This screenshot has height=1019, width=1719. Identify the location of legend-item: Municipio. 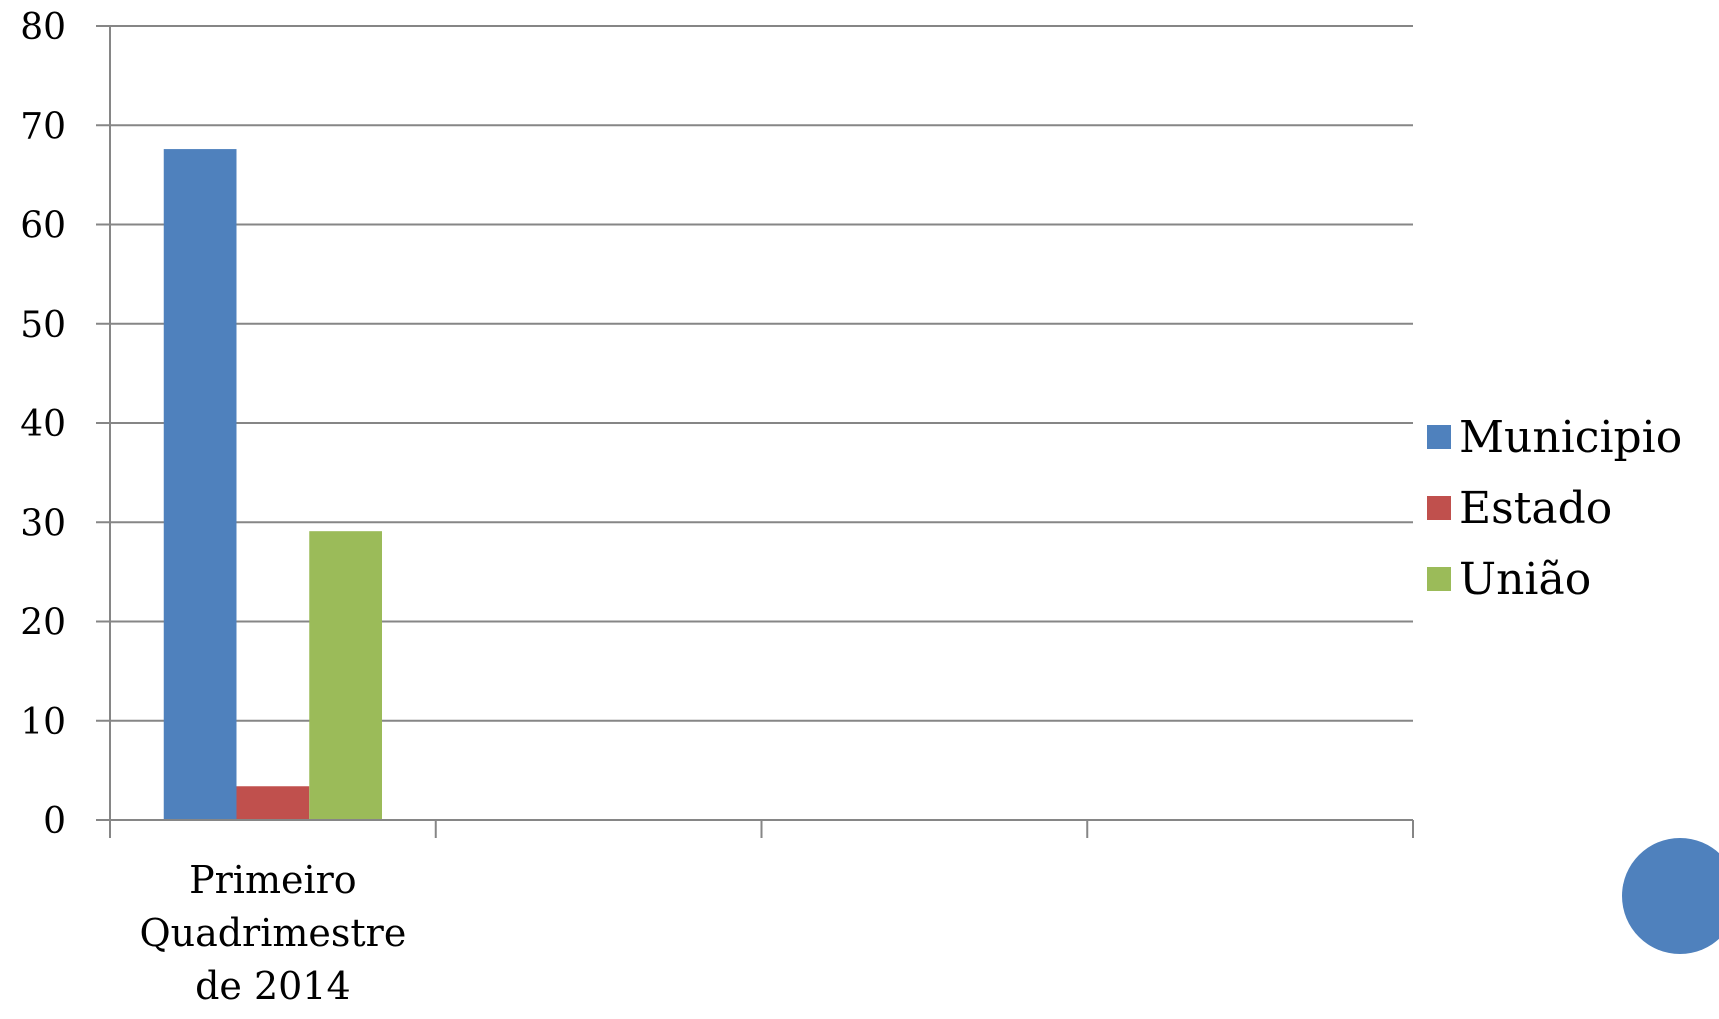
(1554, 437).